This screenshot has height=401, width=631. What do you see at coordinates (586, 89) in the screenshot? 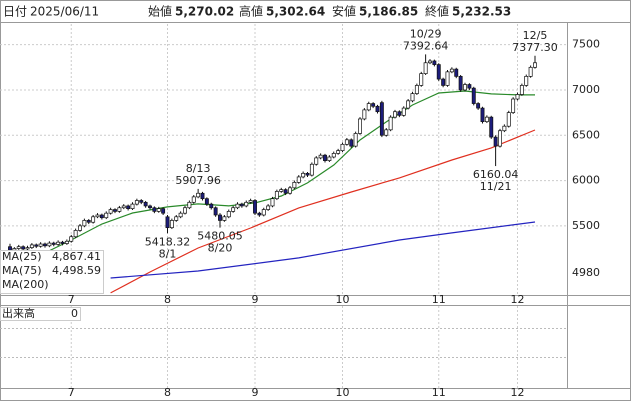
I see `y-tick-label: 7000` at bounding box center [586, 89].